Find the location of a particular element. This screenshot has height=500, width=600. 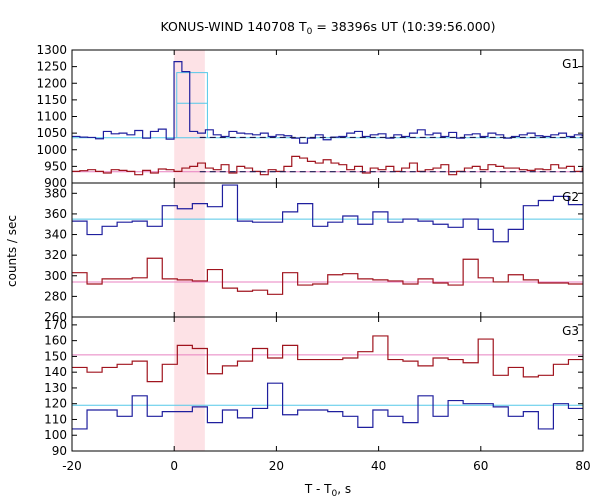

x-axis-label: T - T0, s is located at coordinates (327, 490).